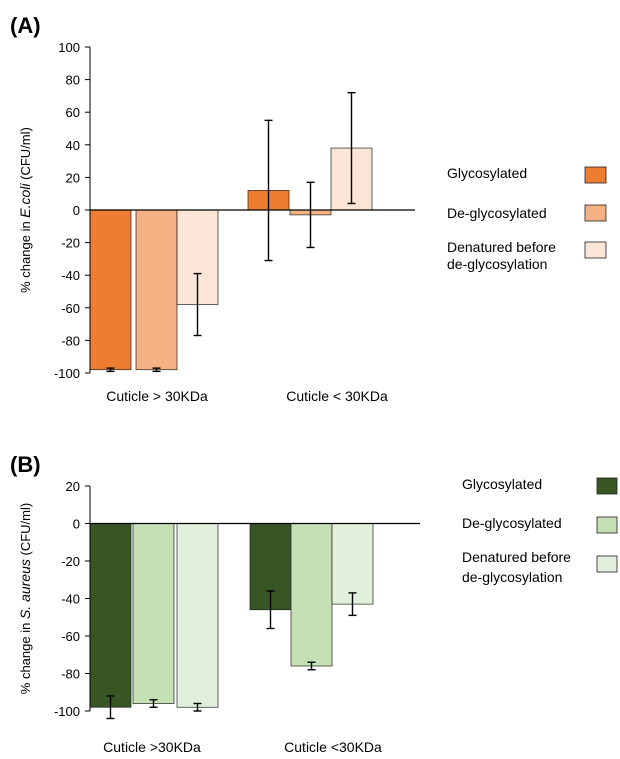 The image size is (620, 759). Describe the element at coordinates (25, 25) in the screenshot. I see `panel-label: (A)` at that location.